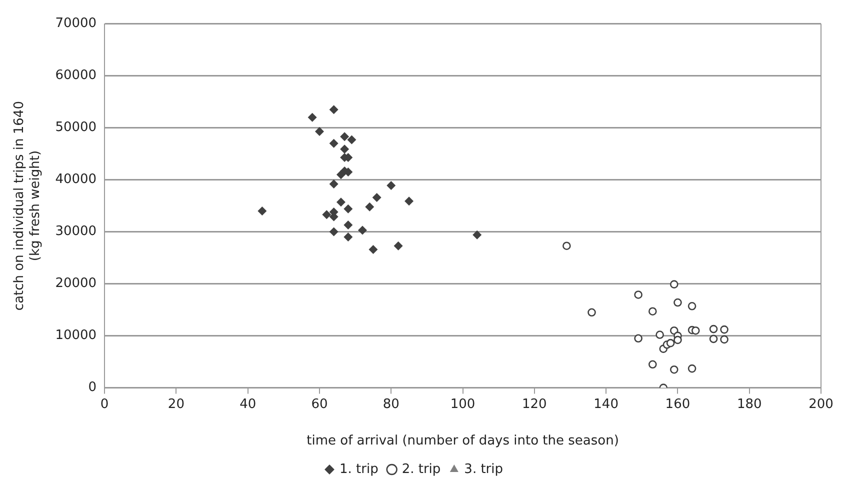 This screenshot has width=859, height=494. What do you see at coordinates (92, 388) in the screenshot?
I see `y-tick-label: 0` at bounding box center [92, 388].